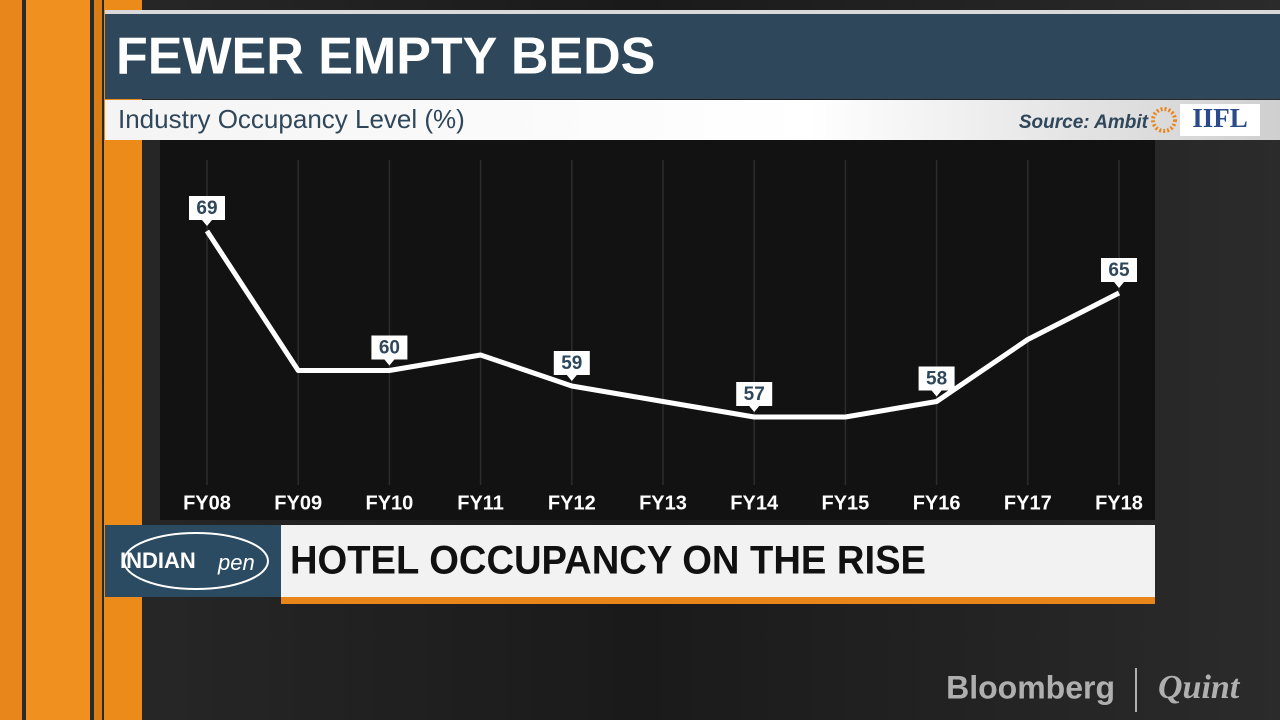  What do you see at coordinates (207, 503) in the screenshot?
I see `x-tick-label: FY08` at bounding box center [207, 503].